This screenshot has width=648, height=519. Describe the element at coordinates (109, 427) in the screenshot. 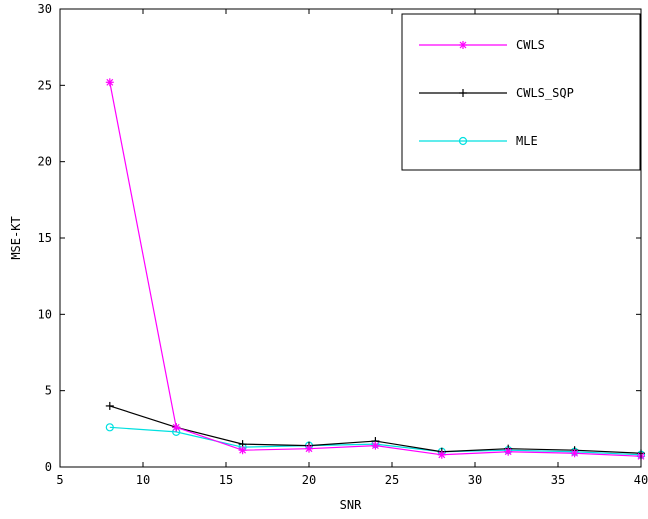

I see `data-point-mle` at that location.